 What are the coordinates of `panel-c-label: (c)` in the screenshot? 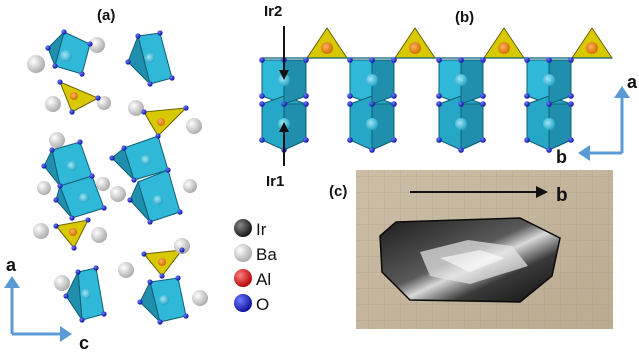 It's located at (338, 191).